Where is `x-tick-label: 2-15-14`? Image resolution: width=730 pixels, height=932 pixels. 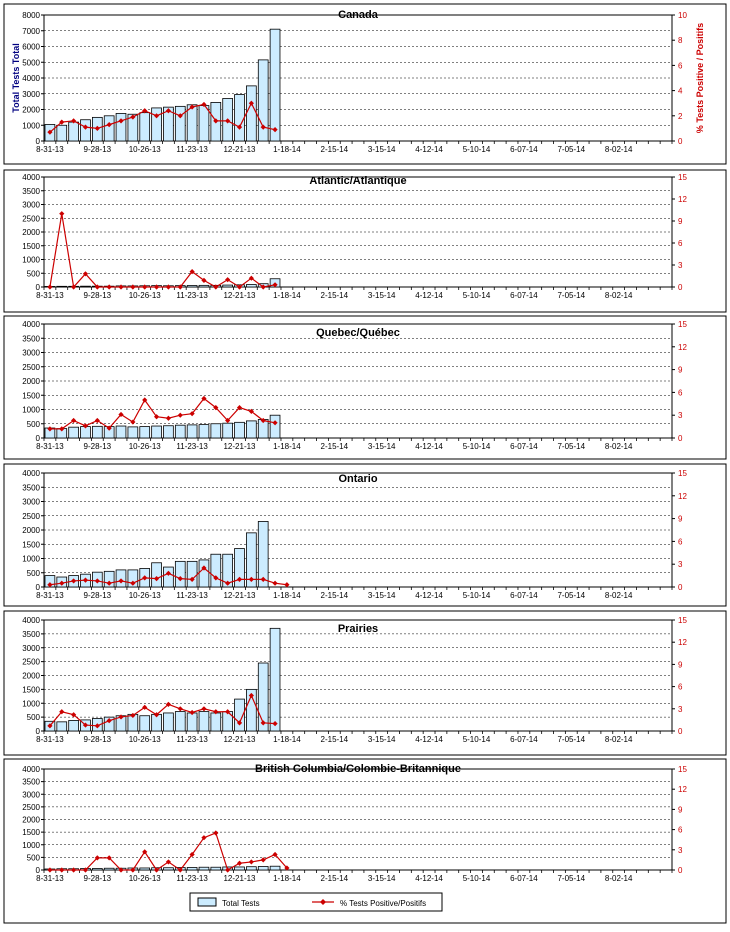 x-tick-label: 2-15-14 is located at coordinates (335, 595).